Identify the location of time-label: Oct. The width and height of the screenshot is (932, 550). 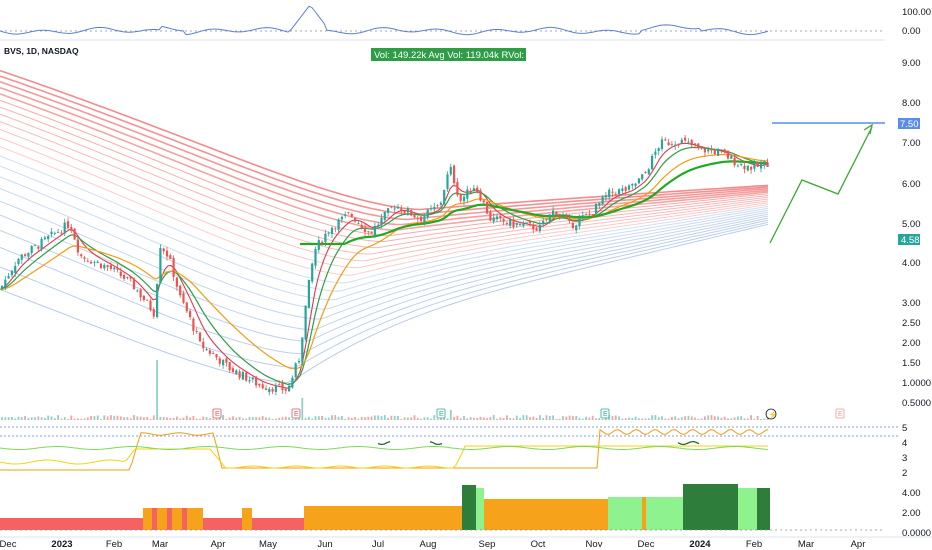
(538, 544).